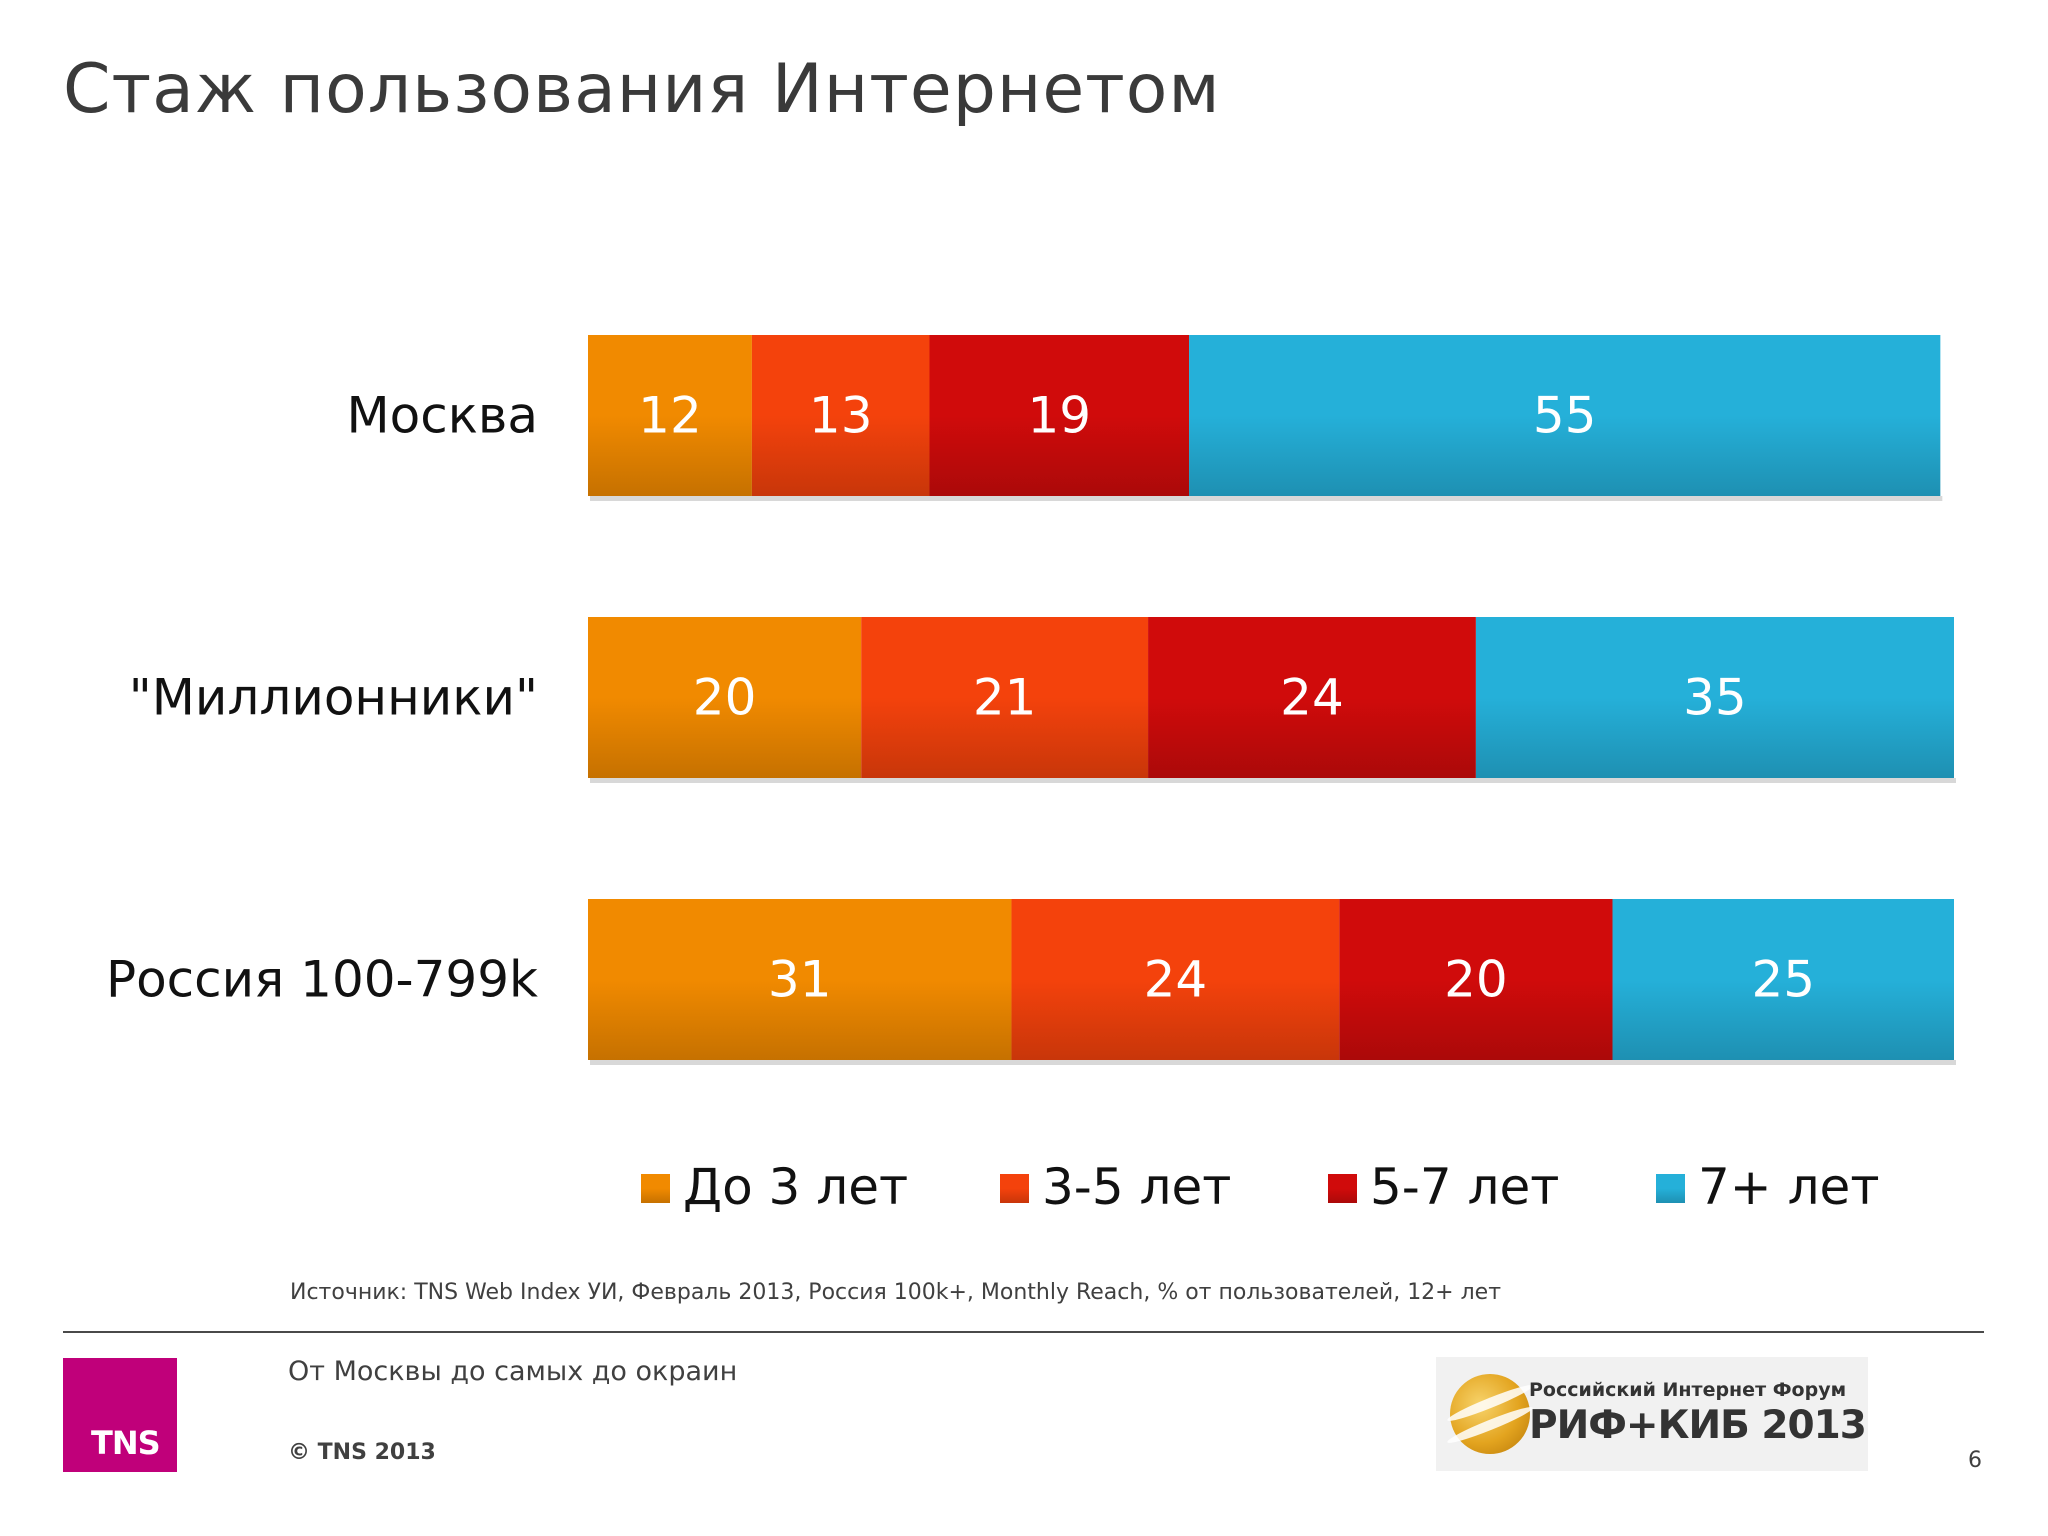 The image size is (2048, 1536). I want to click on footer-copyright: © TNS 2013, so click(362, 1452).